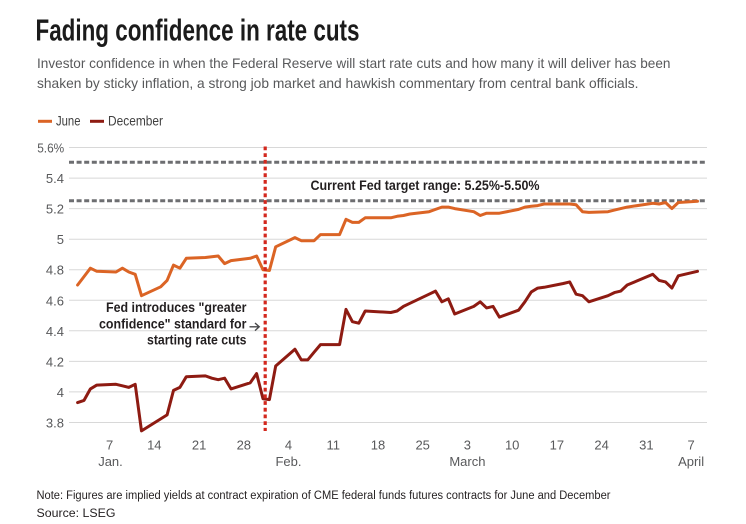 This screenshot has width=746, height=524. Describe the element at coordinates (55, 270) in the screenshot. I see `svg-text: 4.8` at that location.